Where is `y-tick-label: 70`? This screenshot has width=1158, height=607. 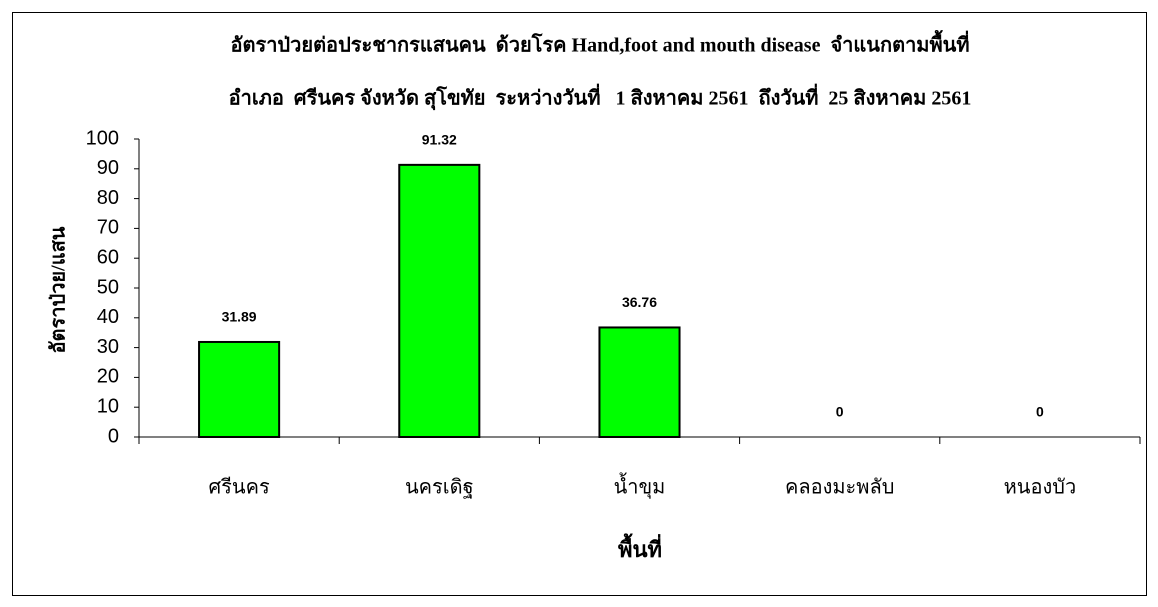
y-tick-label: 70 is located at coordinates (108, 228).